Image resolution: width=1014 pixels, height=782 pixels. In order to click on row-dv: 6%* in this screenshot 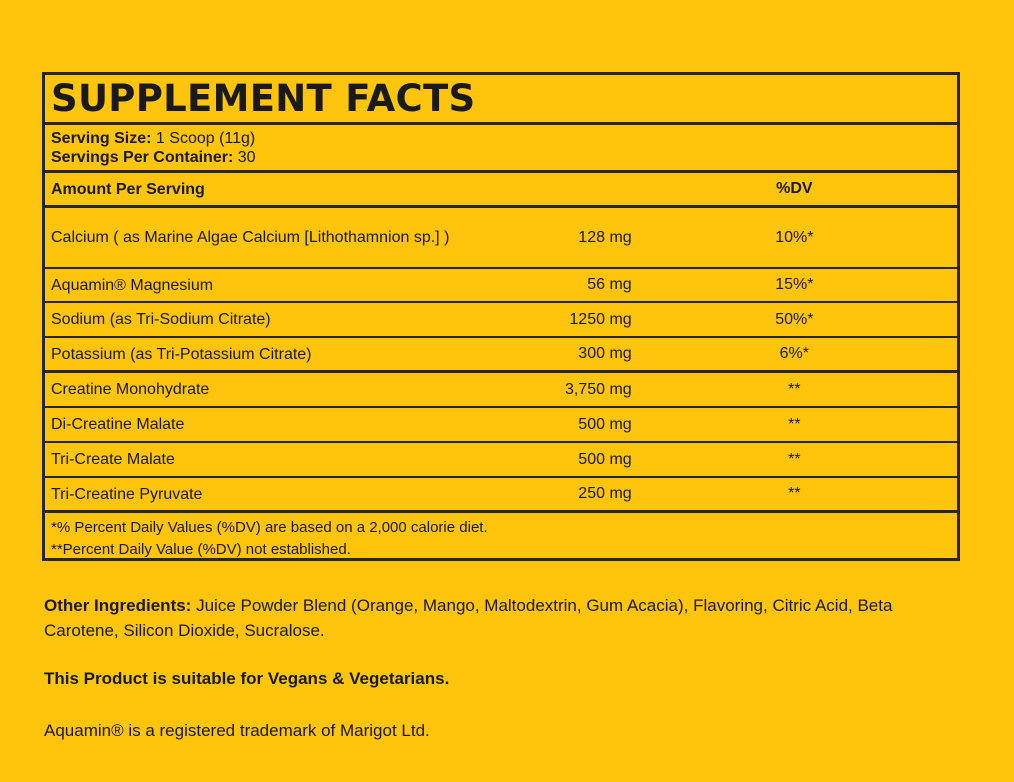, I will do `click(794, 353)`.